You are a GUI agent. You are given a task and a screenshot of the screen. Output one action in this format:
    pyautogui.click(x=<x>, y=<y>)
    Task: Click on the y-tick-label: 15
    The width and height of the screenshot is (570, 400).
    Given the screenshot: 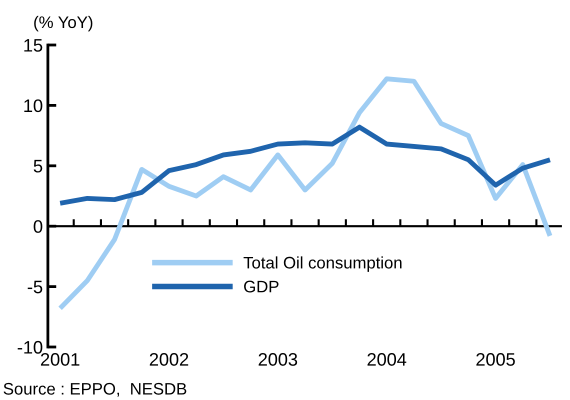 What is the action you would take?
    pyautogui.click(x=33, y=45)
    